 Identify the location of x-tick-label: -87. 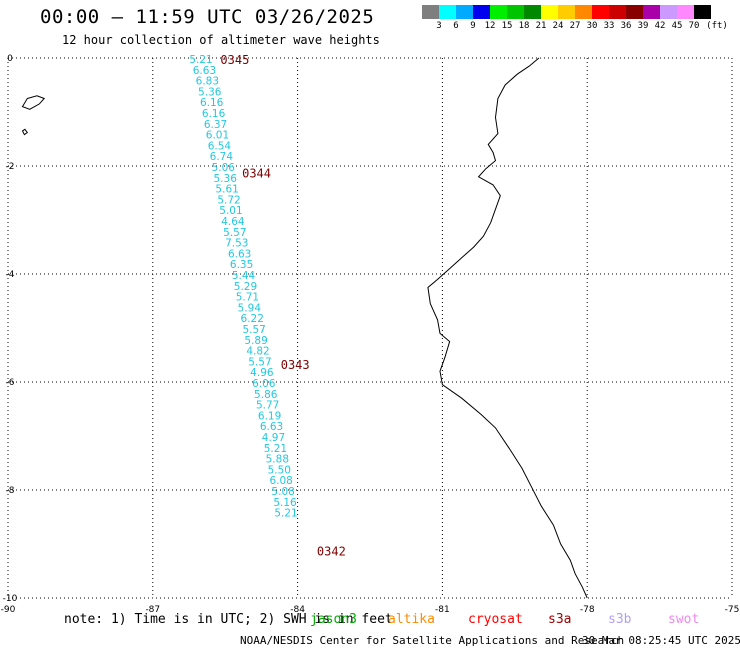
(152, 610).